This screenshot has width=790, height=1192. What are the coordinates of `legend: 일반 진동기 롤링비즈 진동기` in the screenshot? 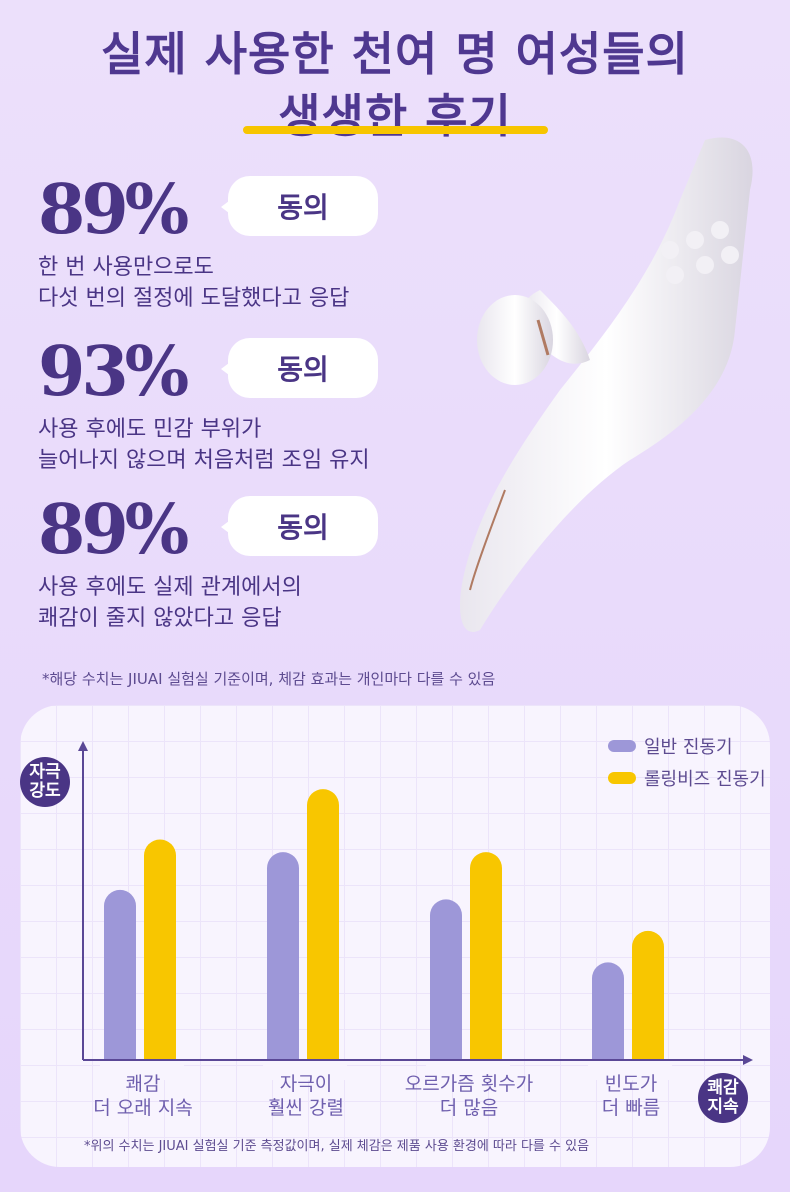 It's located at (687, 765).